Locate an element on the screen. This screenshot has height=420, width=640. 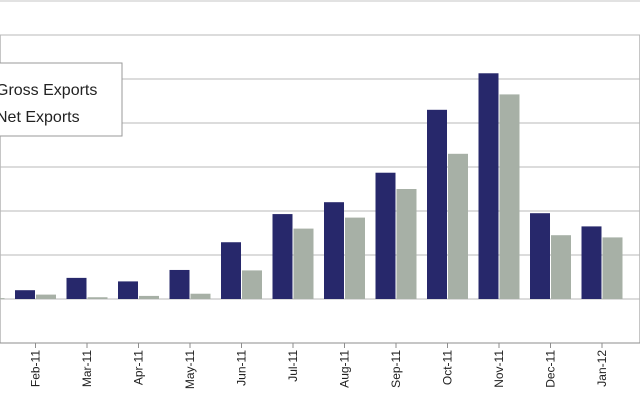
x-tick-label-aug-11: Aug-11 is located at coordinates (345, 369).